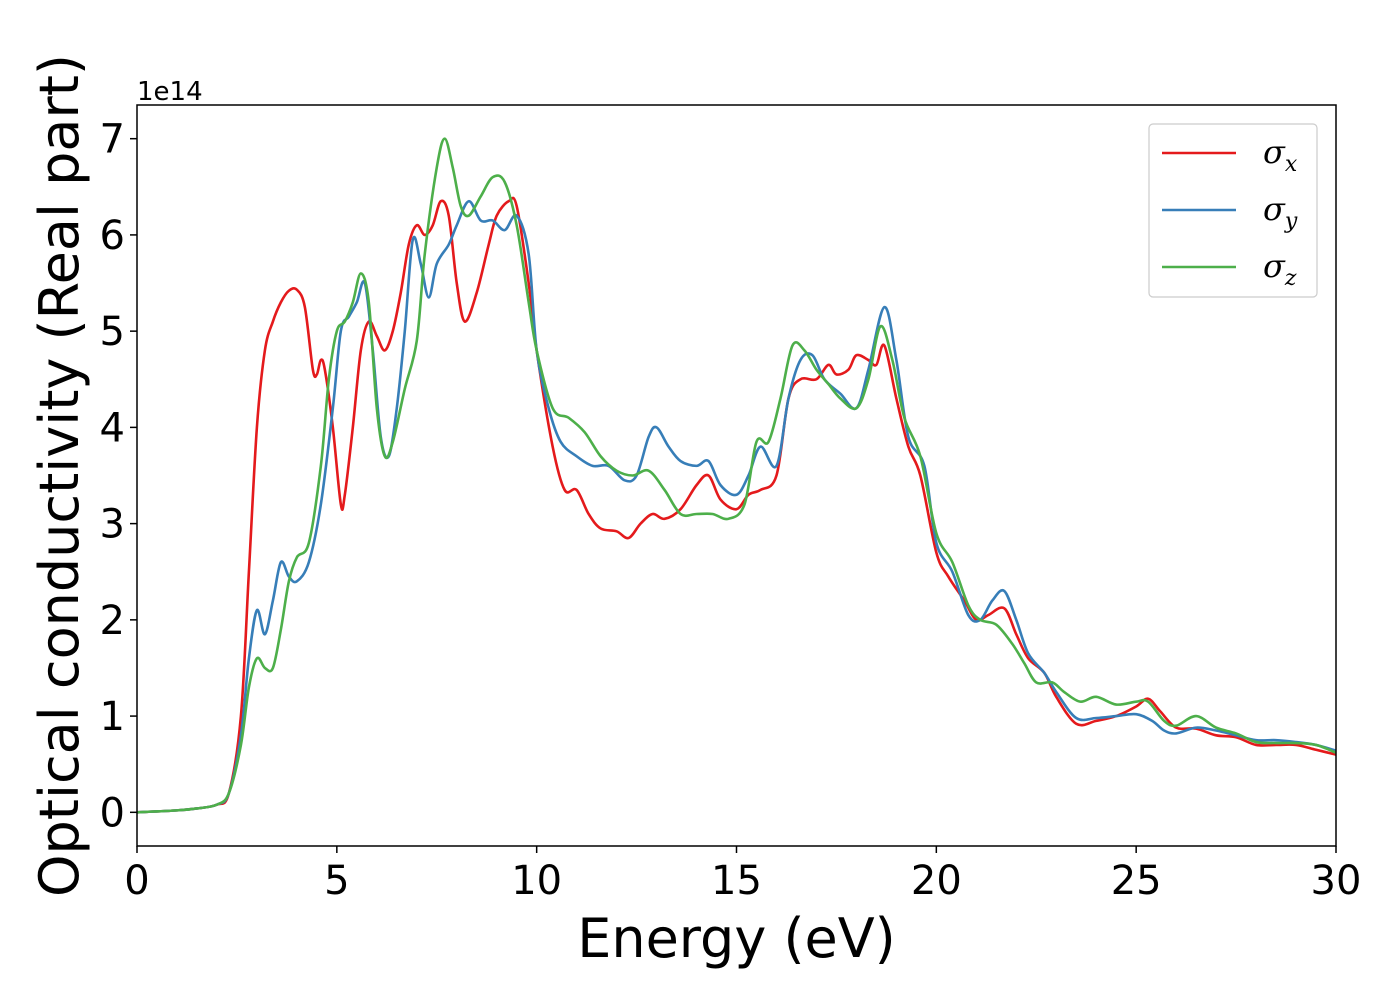 This screenshot has height=1000, width=1400. Describe the element at coordinates (112, 717) in the screenshot. I see `y-tick-label: 1` at that location.